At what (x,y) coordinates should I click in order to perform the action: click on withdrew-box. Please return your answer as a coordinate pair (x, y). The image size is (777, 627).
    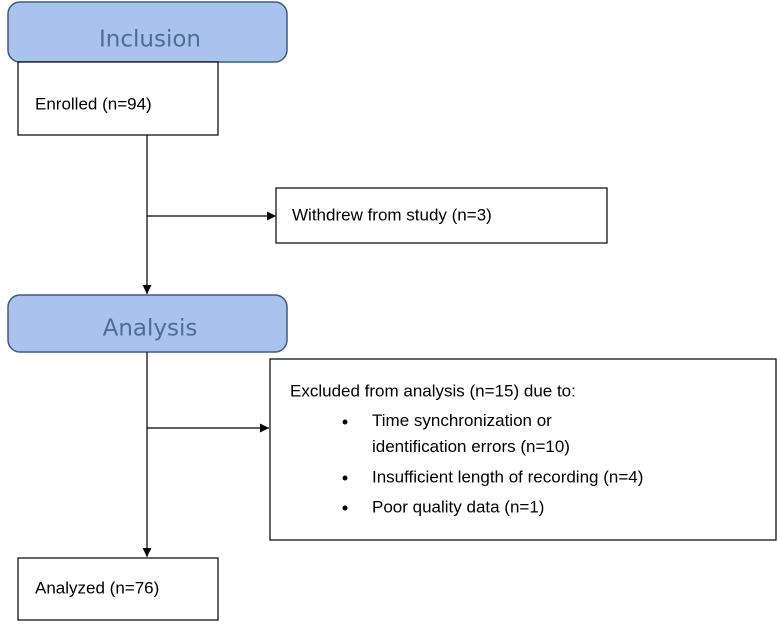
    Looking at the image, I should click on (441, 215).